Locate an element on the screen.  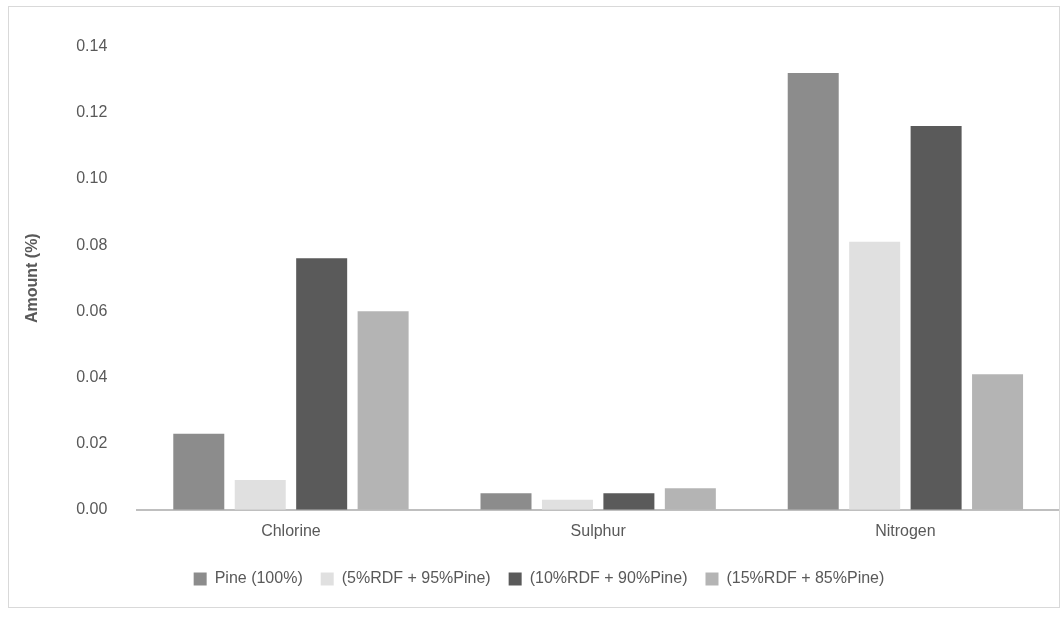
x-tick-label: Nitrogen is located at coordinates (905, 530).